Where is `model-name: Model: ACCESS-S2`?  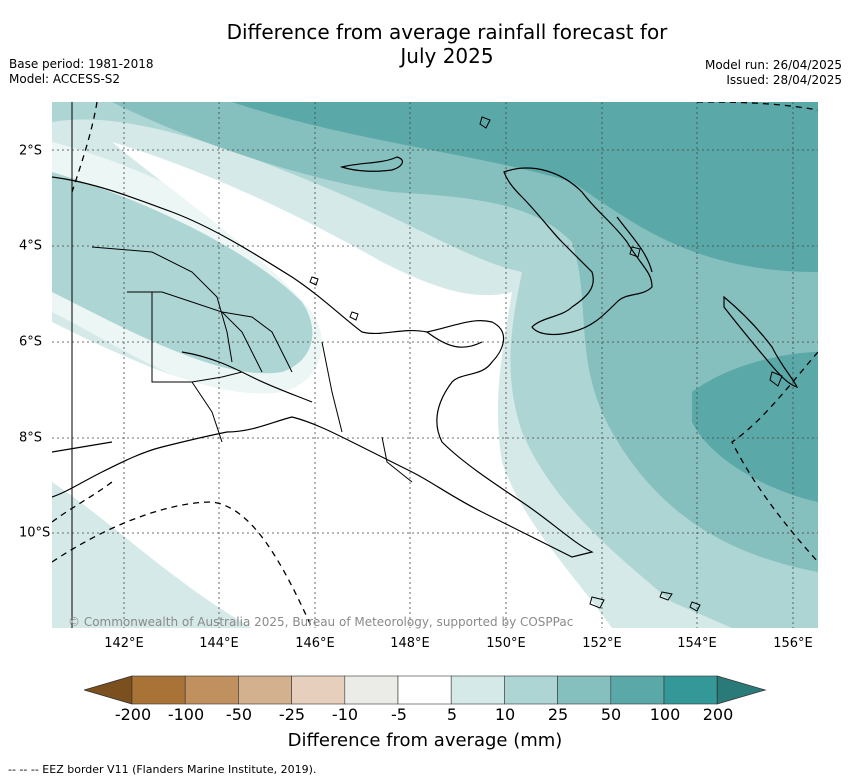 model-name: Model: ACCESS-S2 is located at coordinates (65, 79).